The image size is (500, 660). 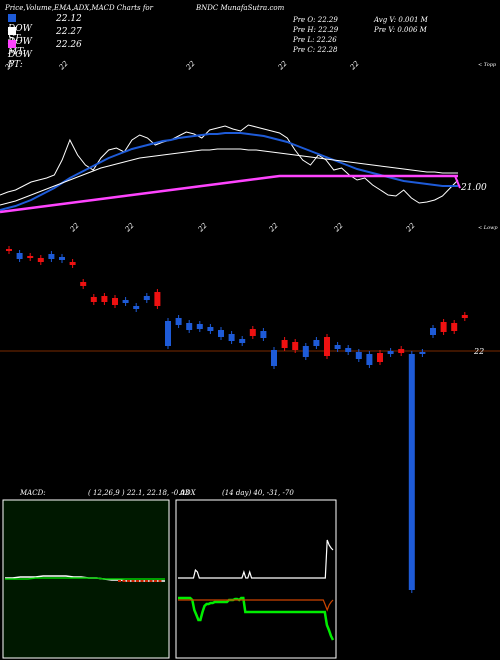 What do you see at coordinates (315, 20) in the screenshot?
I see `prev-open: Pre O: 22.29` at bounding box center [315, 20].